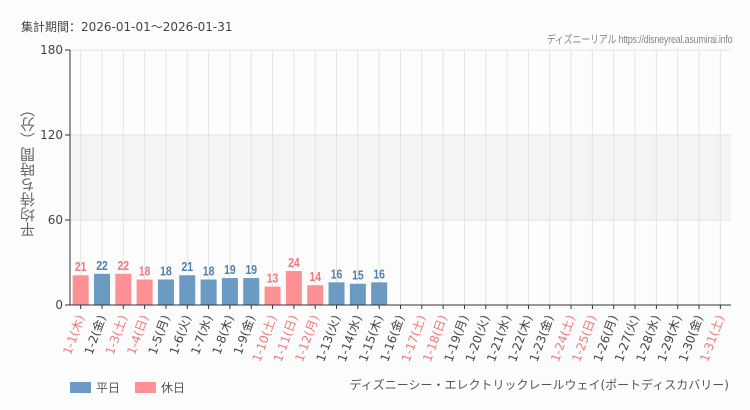 The width and height of the screenshot is (750, 410). What do you see at coordinates (127, 27) in the screenshot?
I see `period-label: 集計期間：2026-01-01～2026-01-31` at bounding box center [127, 27].